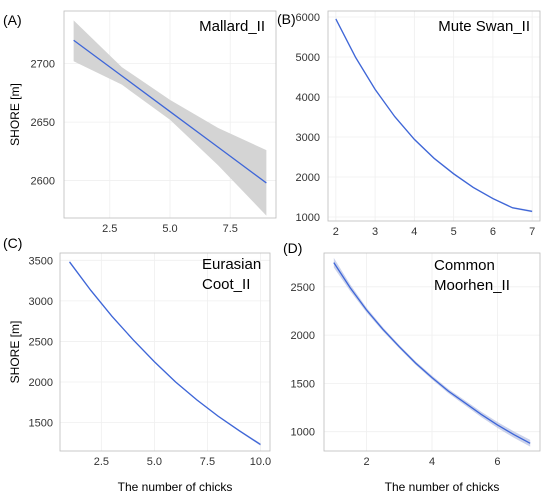 The width and height of the screenshot is (550, 499). What do you see at coordinates (12, 20) in the screenshot?
I see `panel-label: (A)` at bounding box center [12, 20].